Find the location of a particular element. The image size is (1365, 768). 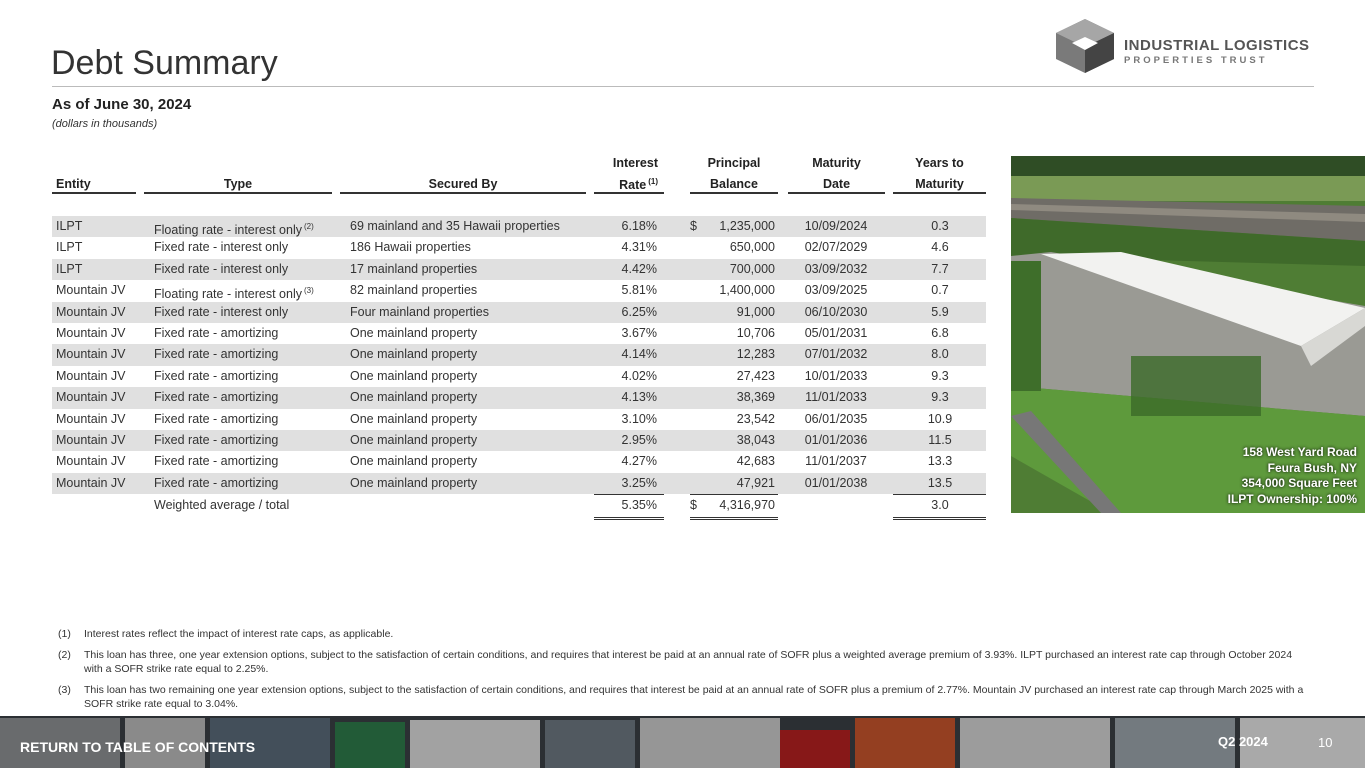

maturity: 10/01/2033 is located at coordinates (836, 375).